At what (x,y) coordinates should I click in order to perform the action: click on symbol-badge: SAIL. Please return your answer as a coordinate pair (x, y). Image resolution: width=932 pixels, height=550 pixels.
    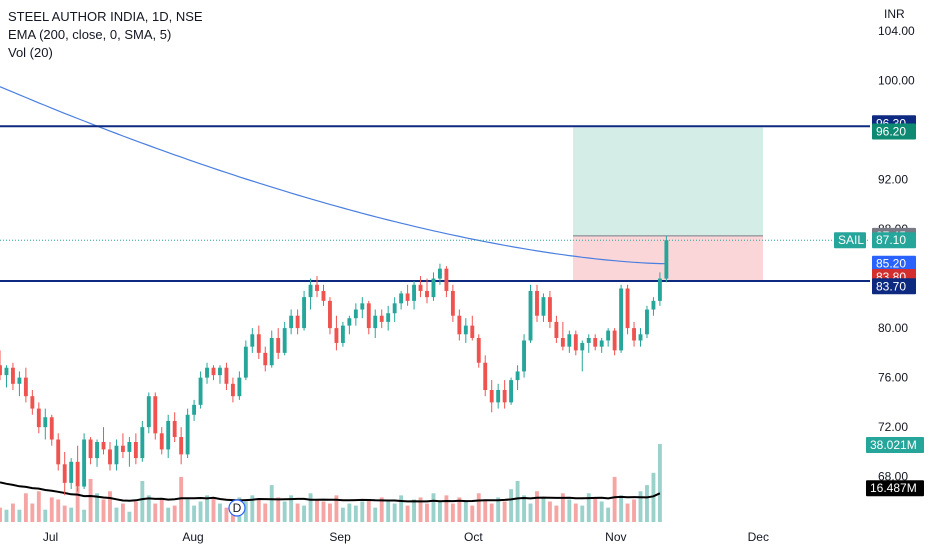
    Looking at the image, I should click on (850, 240).